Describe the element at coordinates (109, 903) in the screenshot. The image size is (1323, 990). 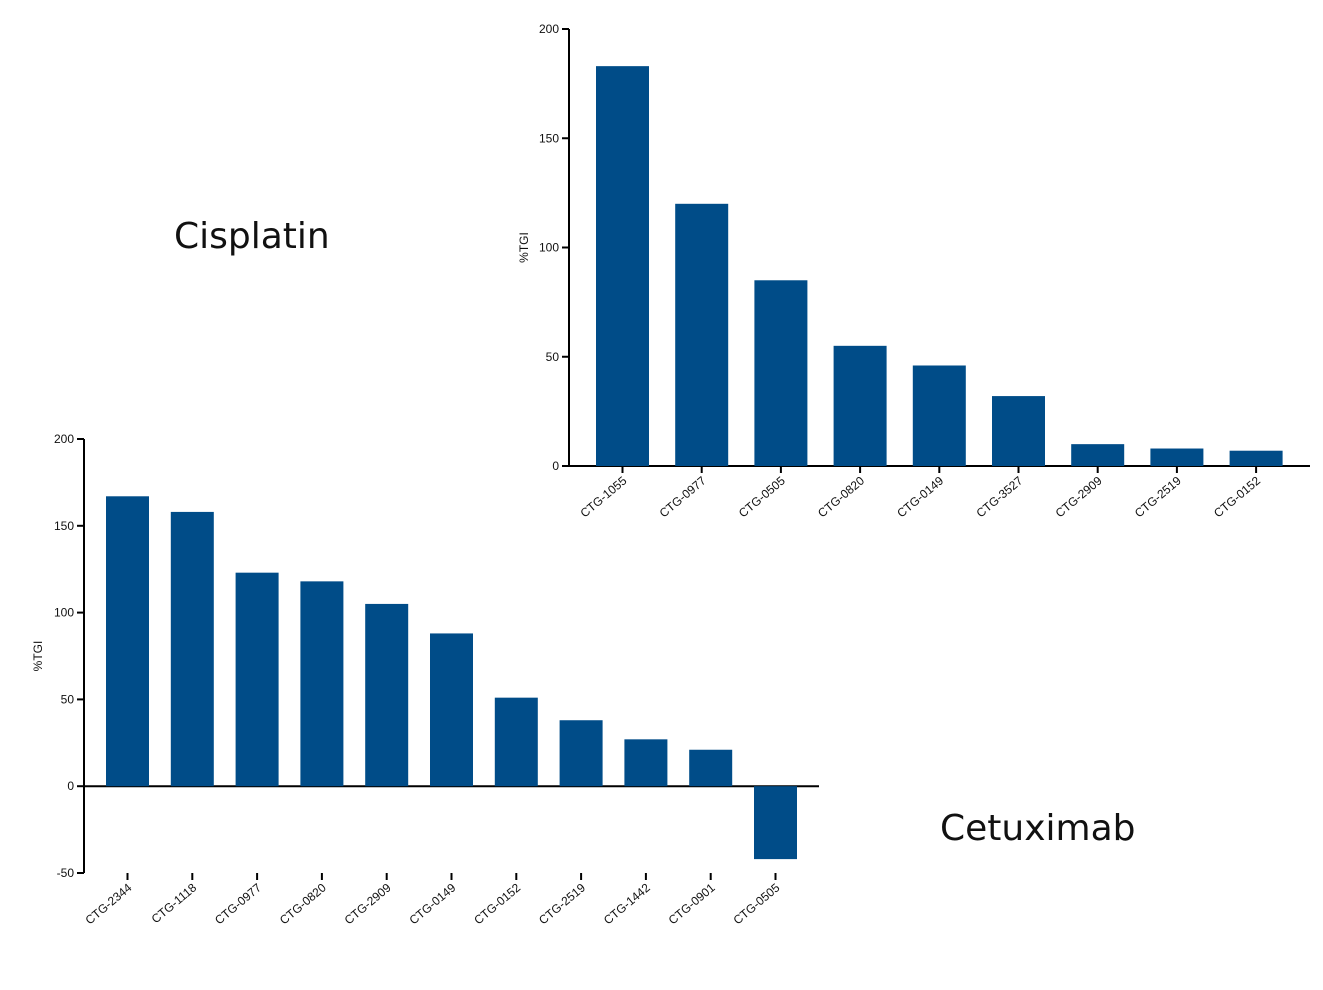
I see `x-tick-label: CTG-2344` at that location.